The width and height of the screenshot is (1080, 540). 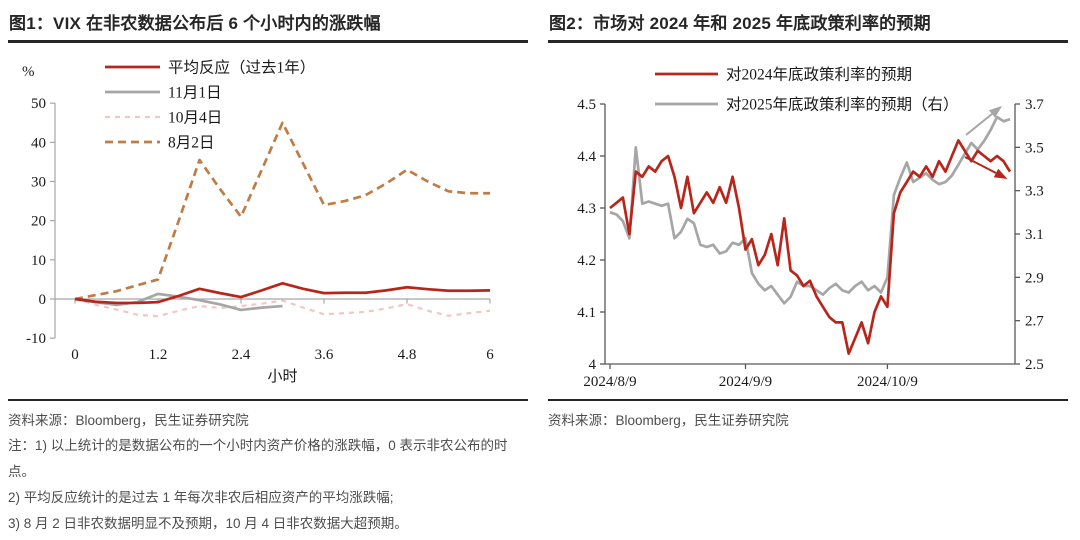 What do you see at coordinates (586, 261) in the screenshot?
I see `left-tick-label: 4.2` at bounding box center [586, 261].